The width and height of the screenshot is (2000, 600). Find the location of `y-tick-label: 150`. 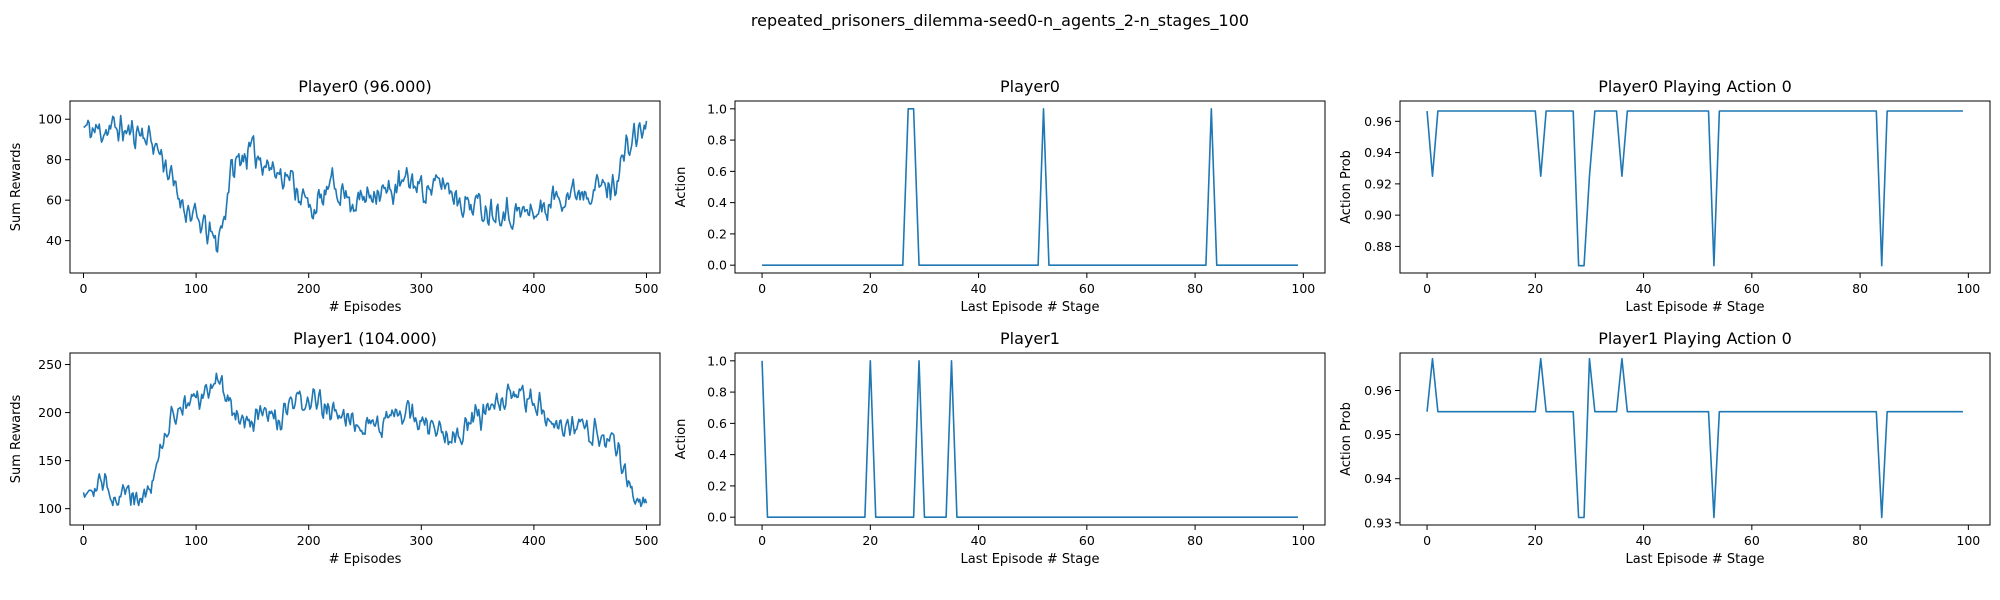

y-tick-label: 150 is located at coordinates (50, 460).